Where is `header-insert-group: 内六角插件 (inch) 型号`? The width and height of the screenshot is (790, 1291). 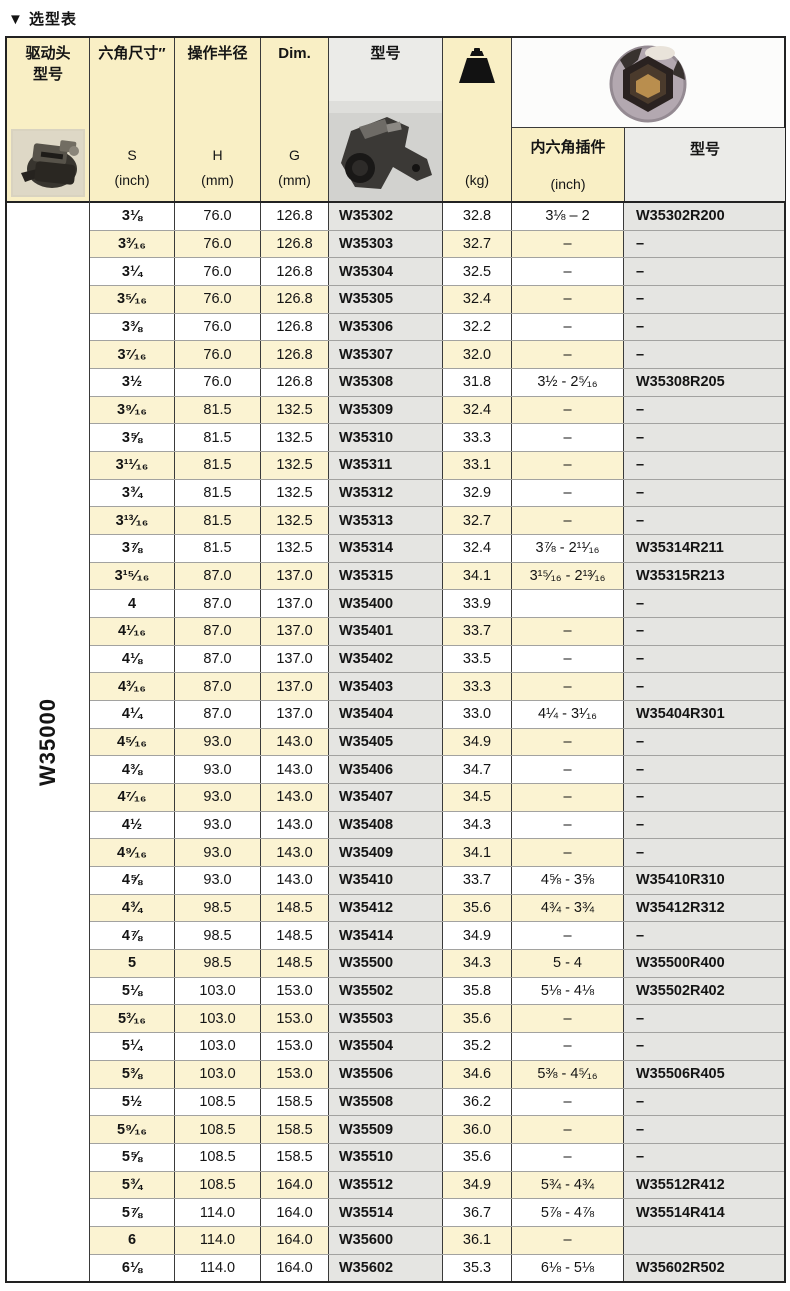 header-insert-group: 内六角插件 (inch) 型号 is located at coordinates (648, 119).